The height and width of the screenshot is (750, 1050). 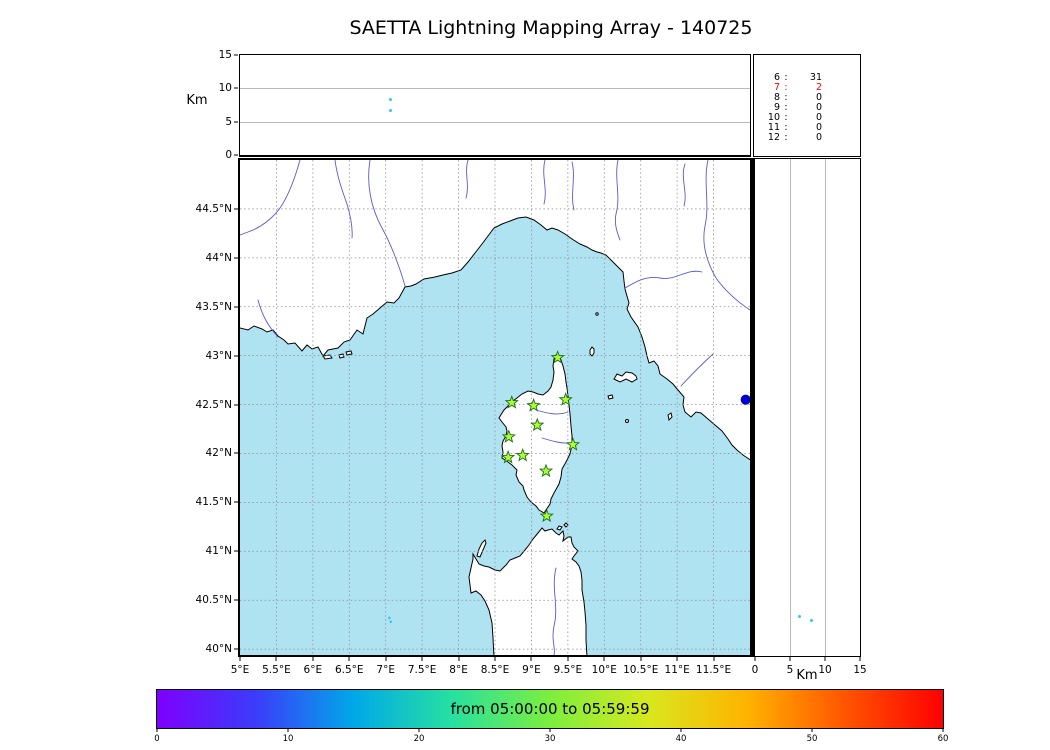 I want to click on station-counts-panel: 6: 31 7: 2 8: 0 9: 0 10: 0 11: 0 12: 0, so click(x=807, y=105).